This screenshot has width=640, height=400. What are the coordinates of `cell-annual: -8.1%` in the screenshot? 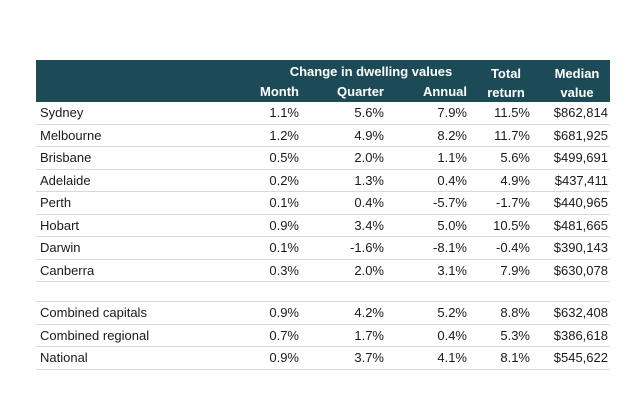 It's located at (450, 247).